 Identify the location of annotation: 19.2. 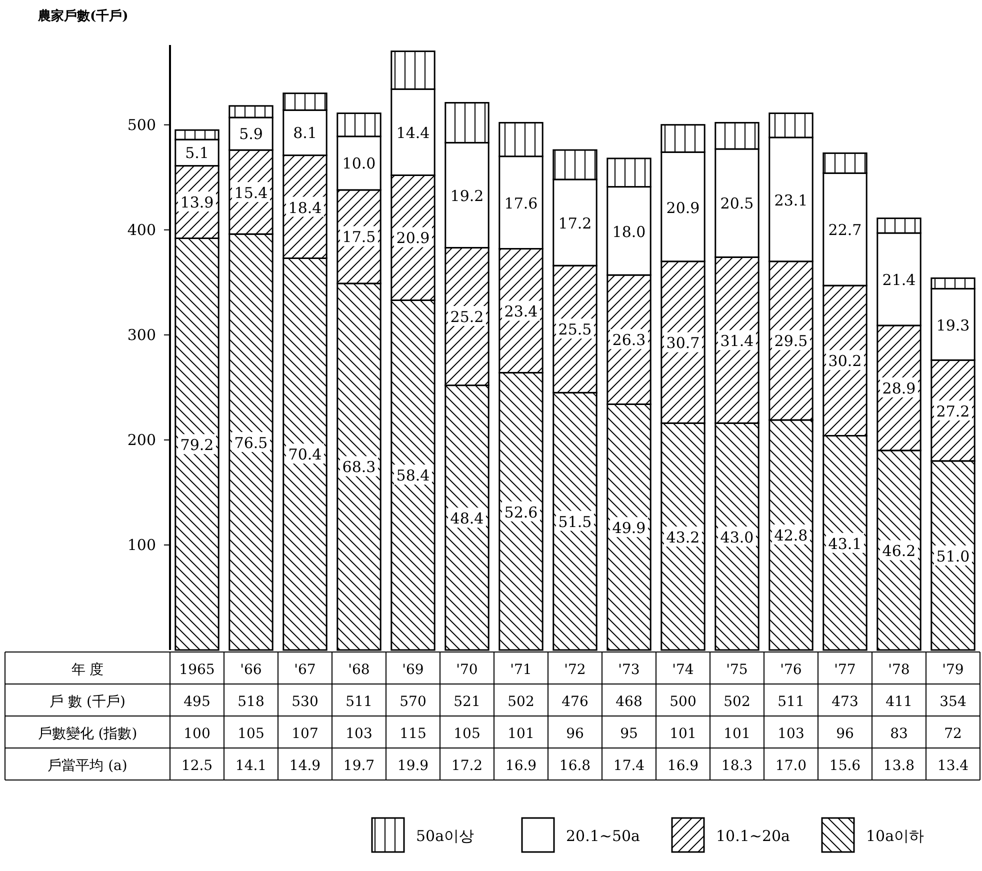
(467, 196).